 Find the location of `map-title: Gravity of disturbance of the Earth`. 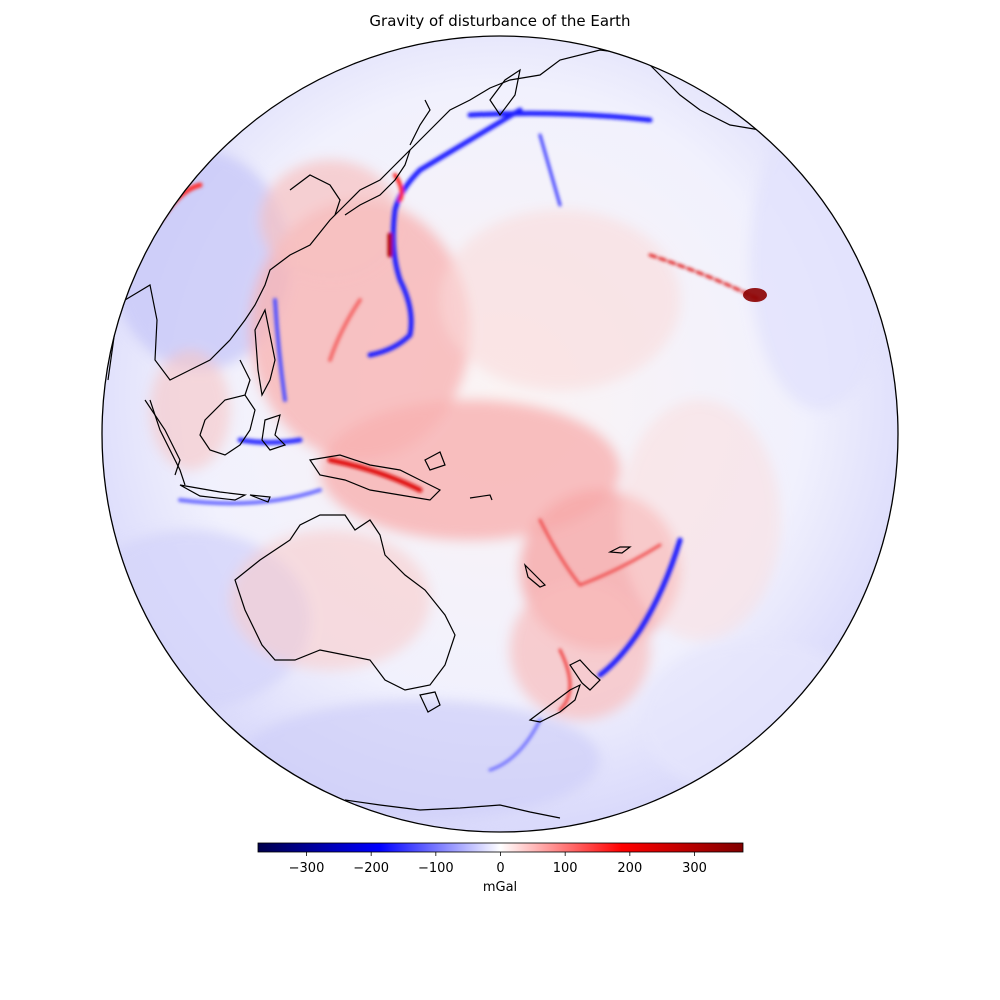

map-title: Gravity of disturbance of the Earth is located at coordinates (500, 21).